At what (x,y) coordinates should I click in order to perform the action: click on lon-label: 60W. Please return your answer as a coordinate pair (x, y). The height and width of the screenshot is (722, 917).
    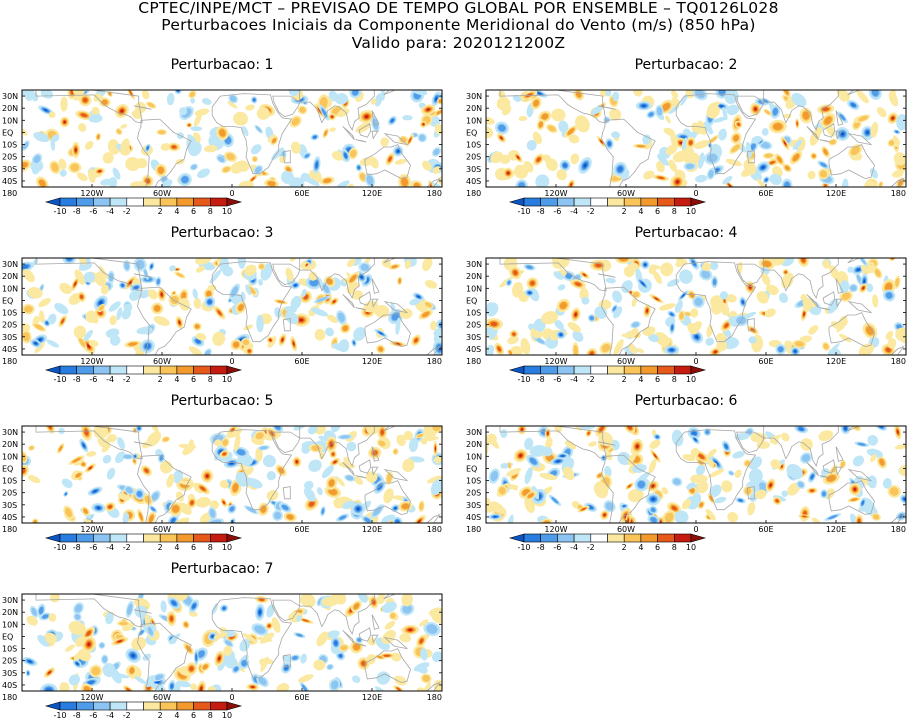
    Looking at the image, I should click on (626, 361).